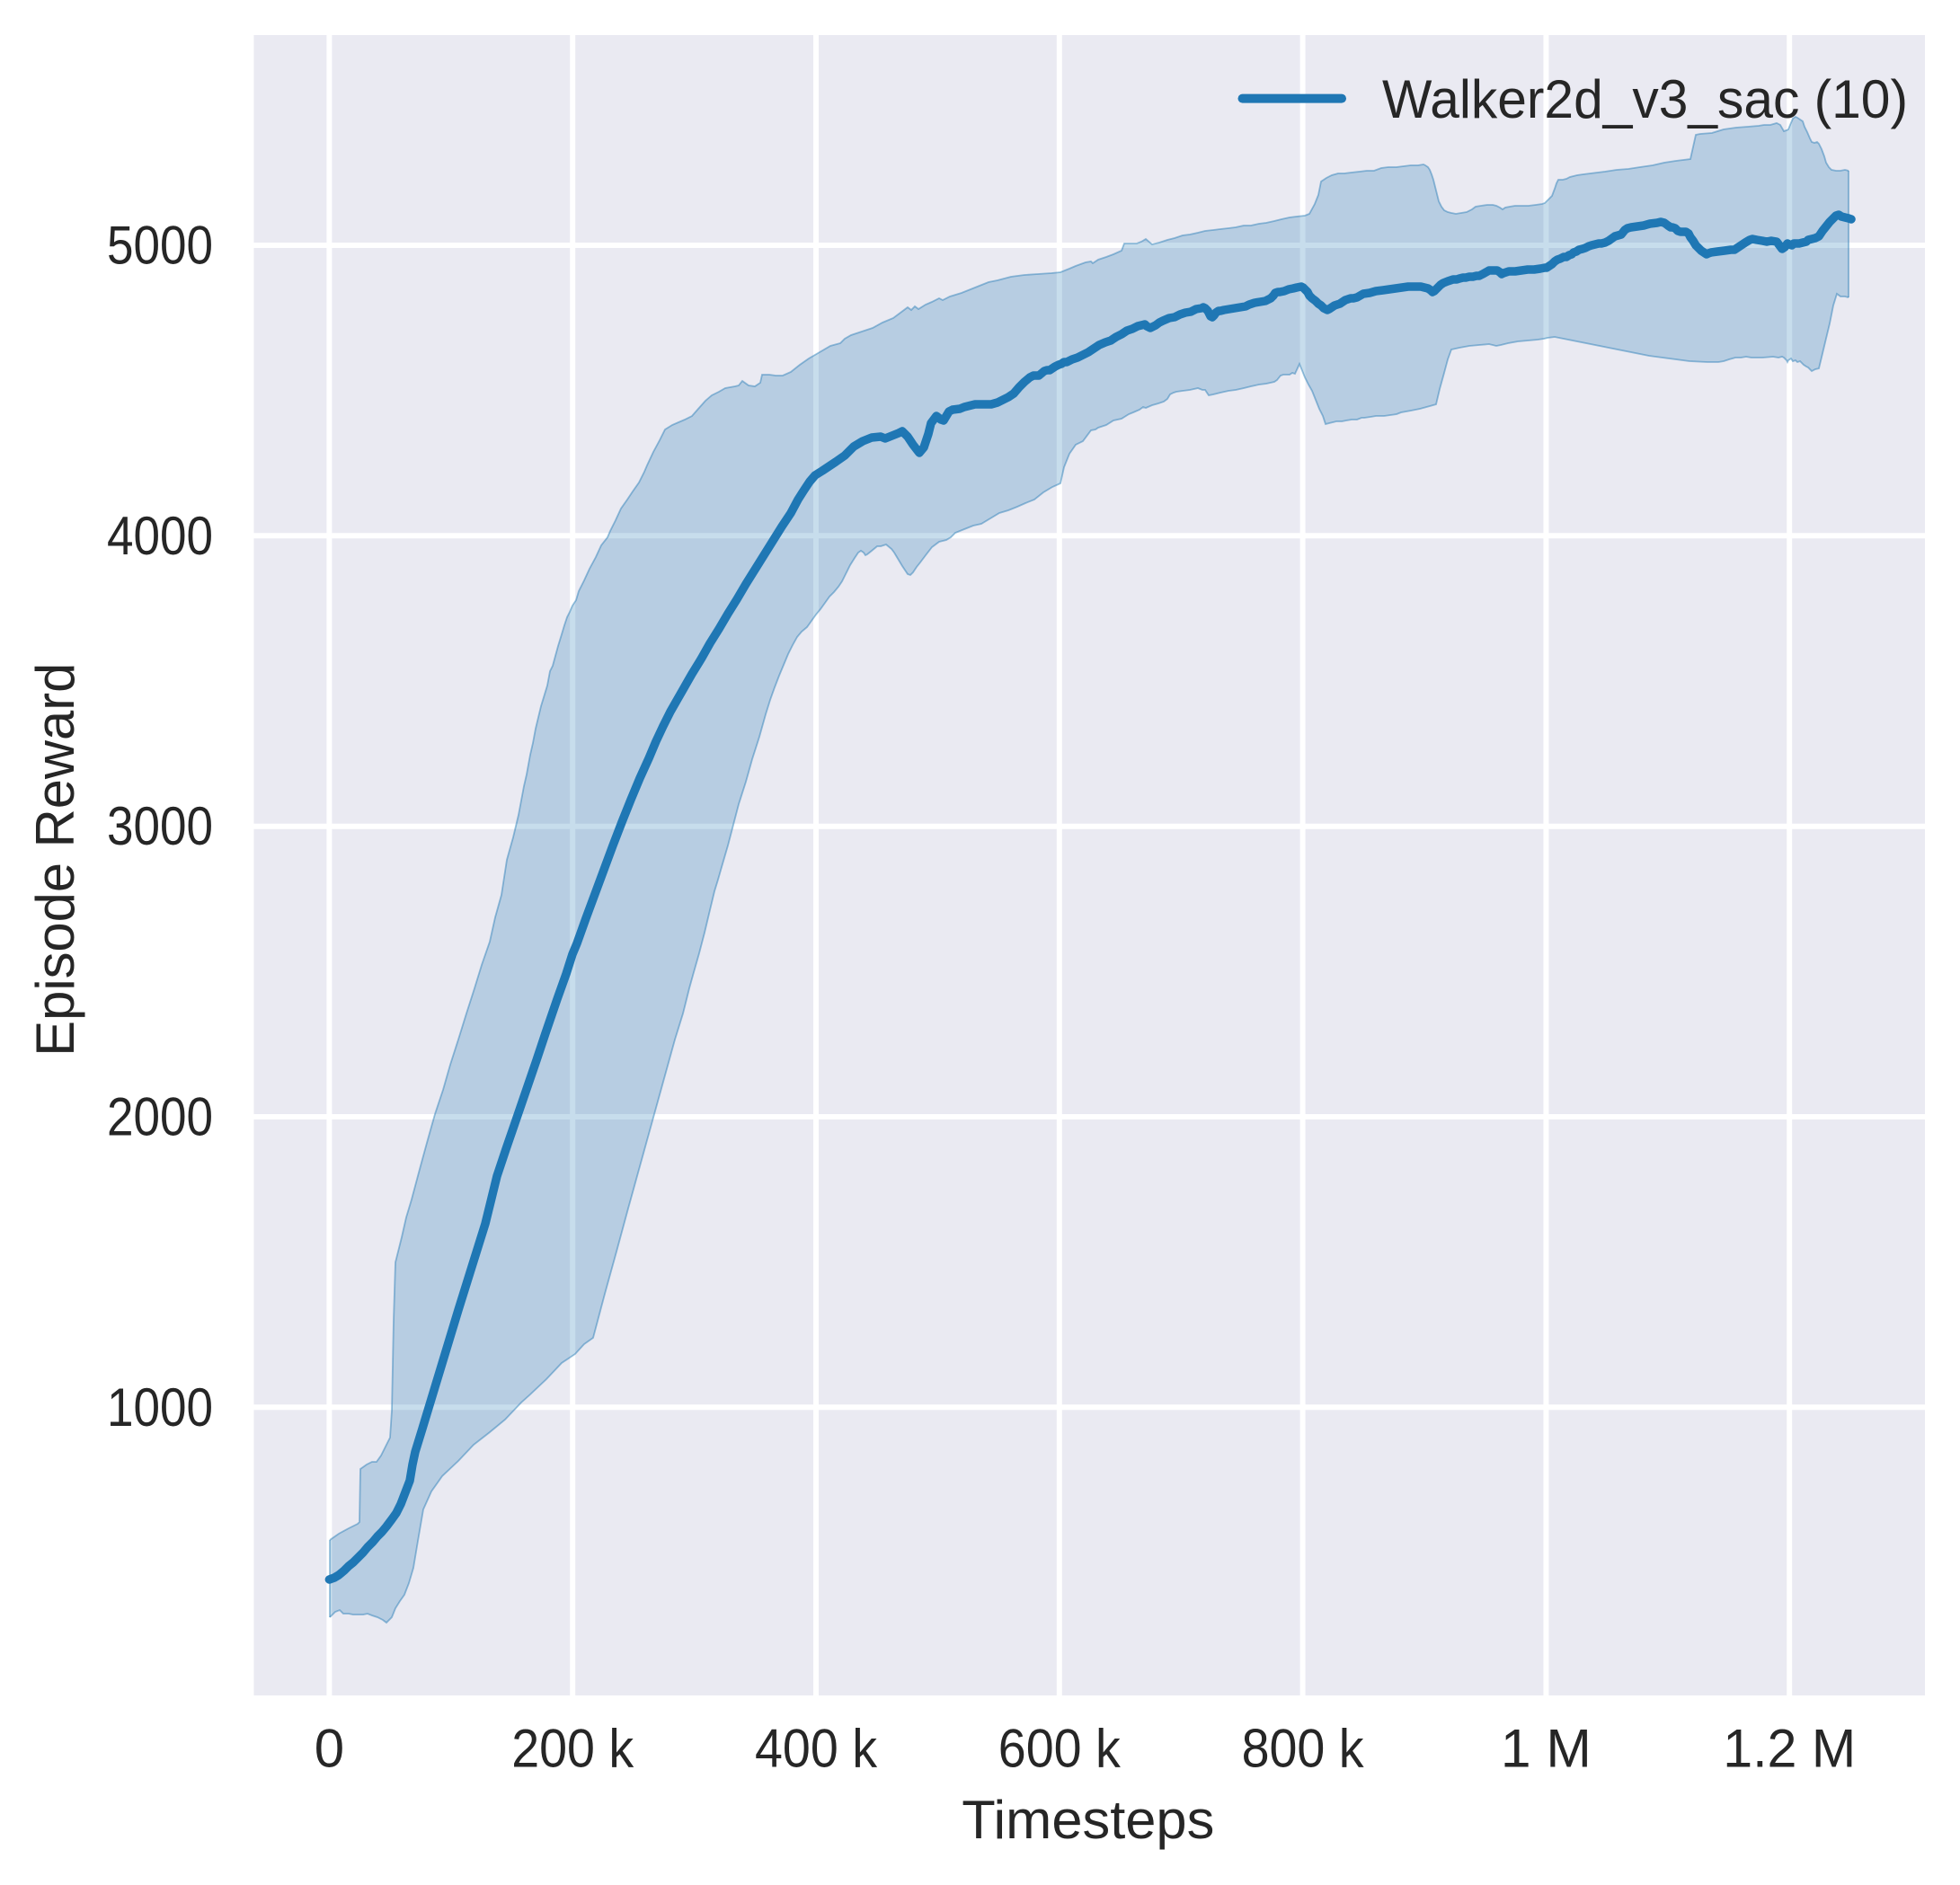 The image size is (1960, 1885). I want to click on svg-text: 1 M, so click(1546, 1749).